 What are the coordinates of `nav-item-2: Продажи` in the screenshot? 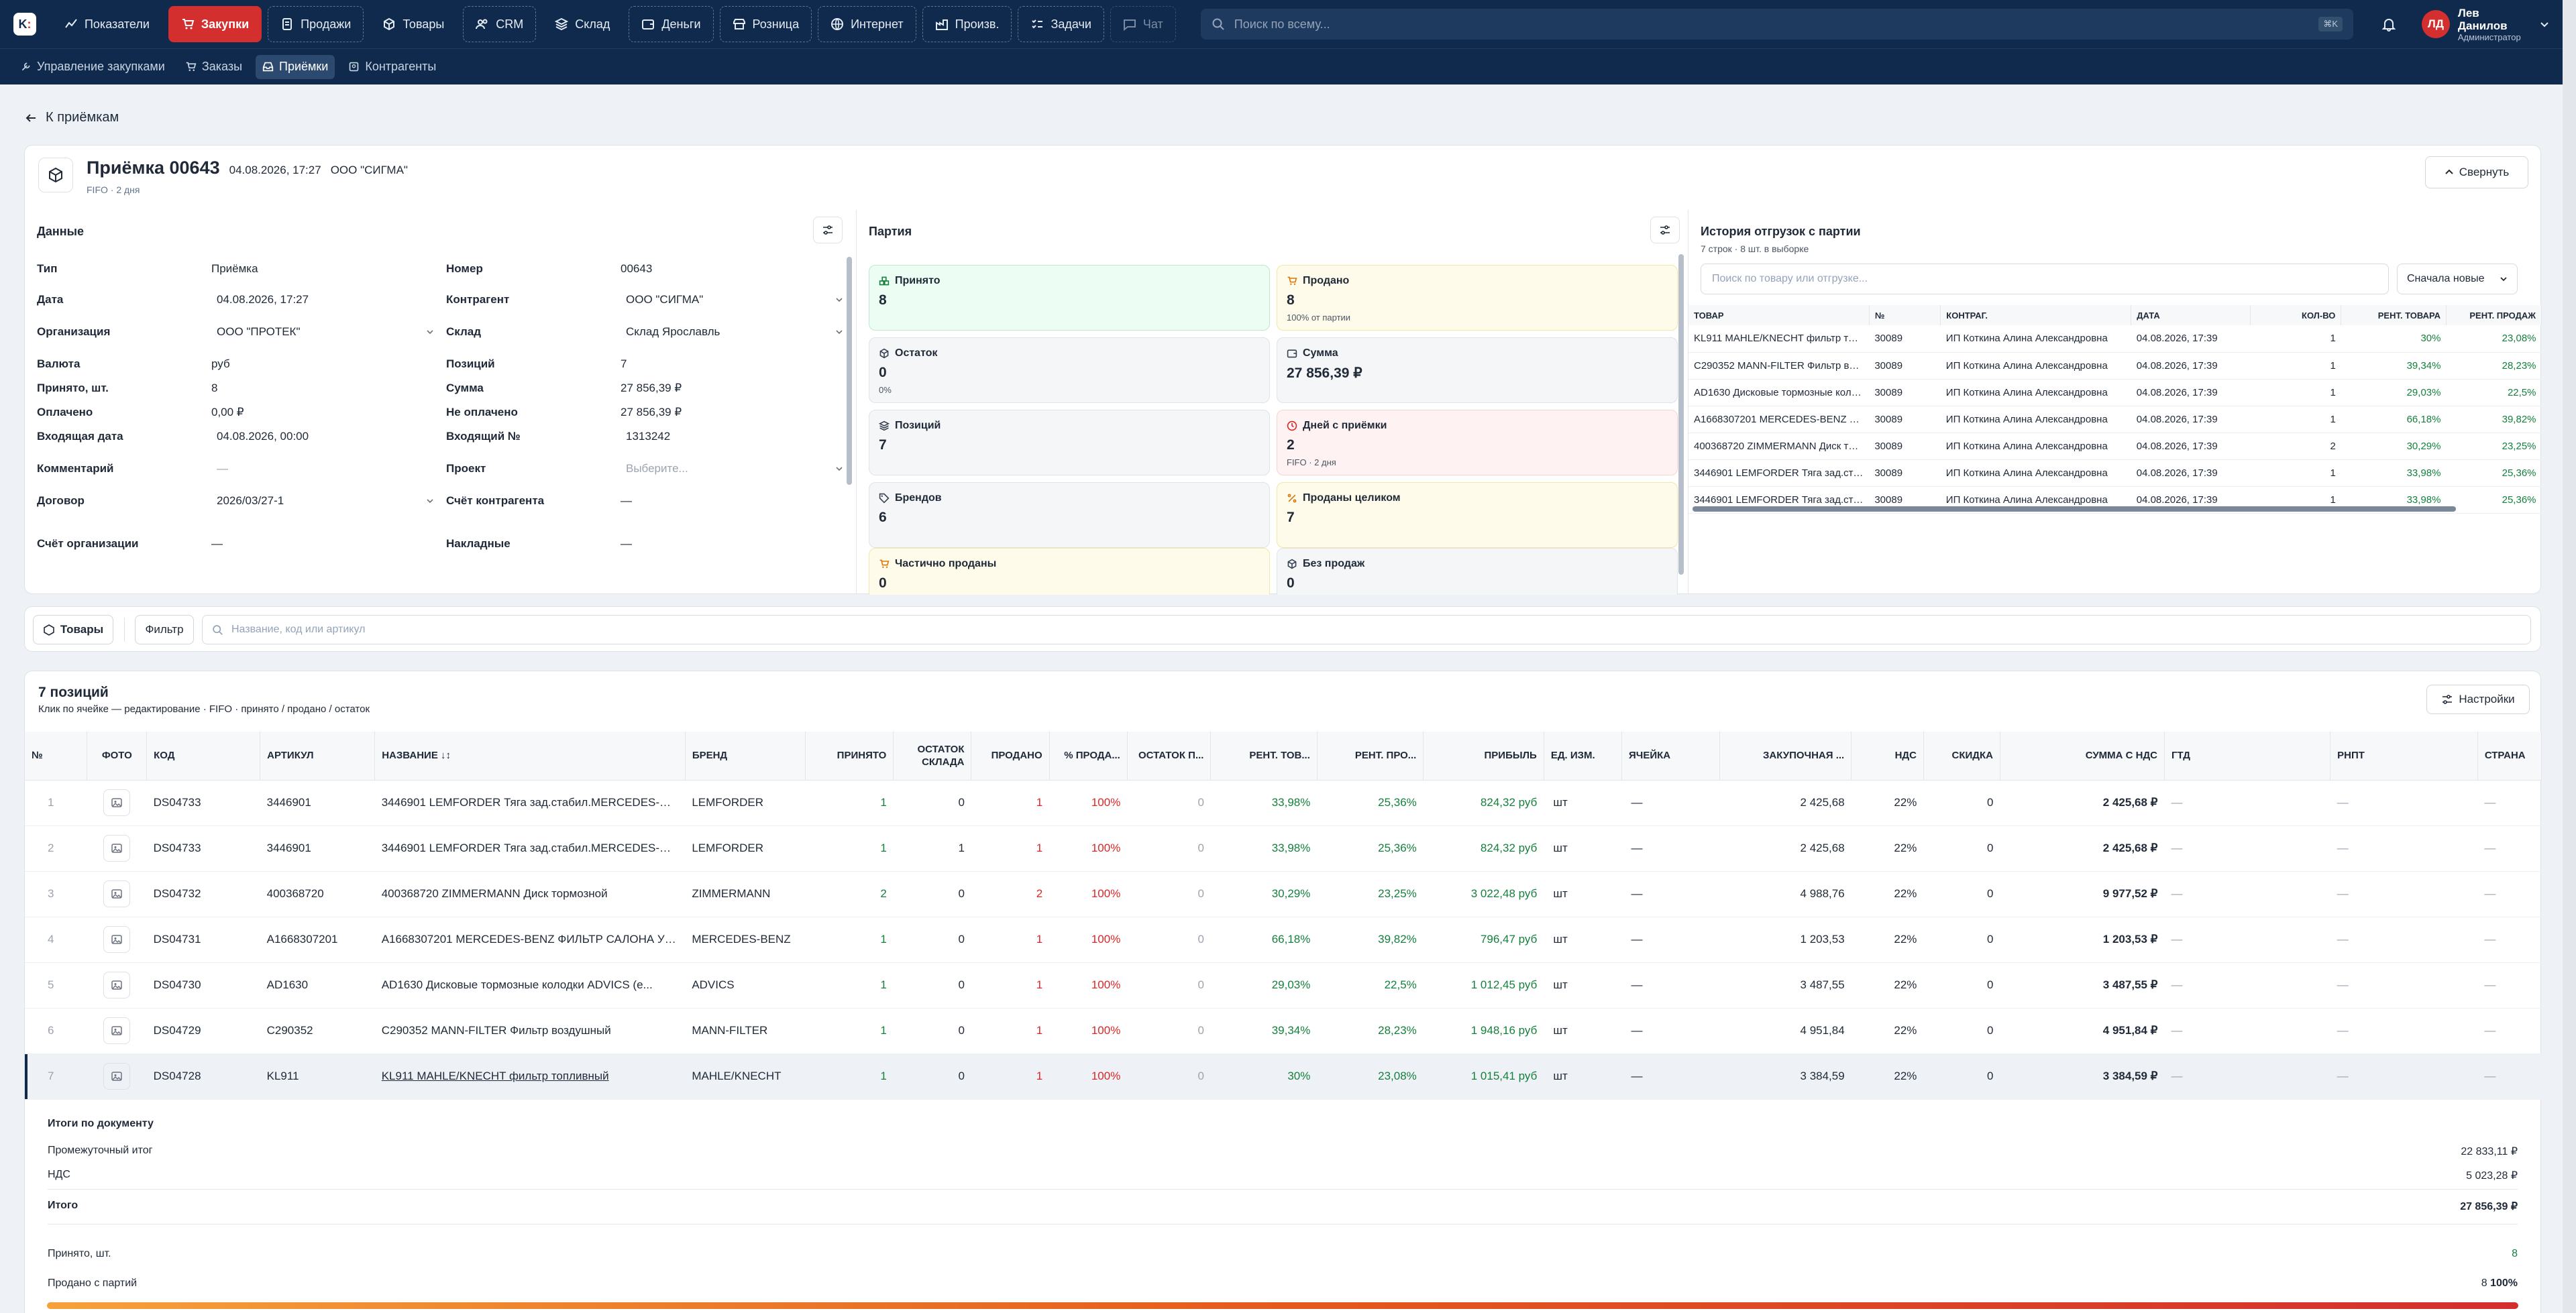 It's located at (316, 24).